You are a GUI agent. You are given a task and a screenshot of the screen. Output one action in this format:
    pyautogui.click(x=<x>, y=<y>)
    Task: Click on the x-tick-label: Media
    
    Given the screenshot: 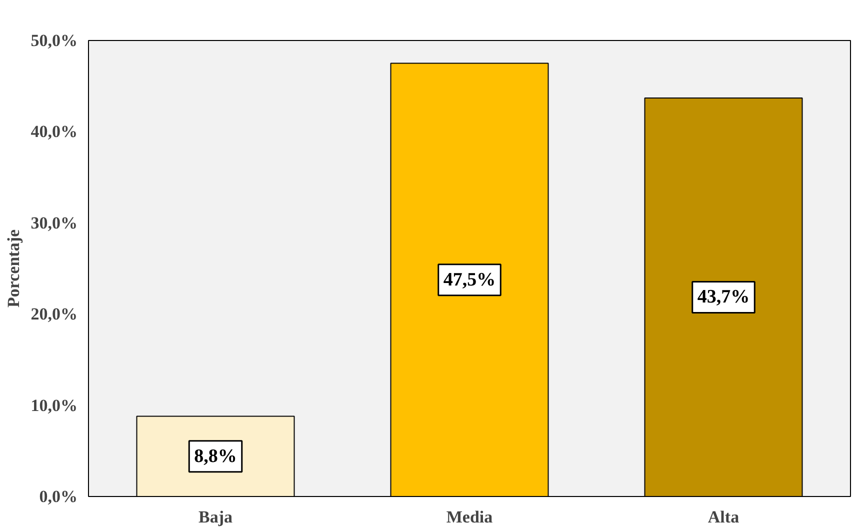 What is the action you would take?
    pyautogui.click(x=470, y=517)
    